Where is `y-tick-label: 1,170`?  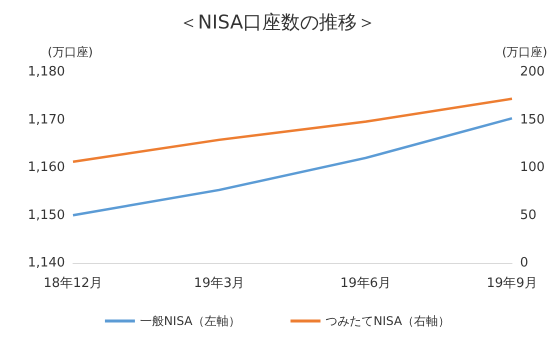
y-tick-label: 1,170 is located at coordinates (46, 120).